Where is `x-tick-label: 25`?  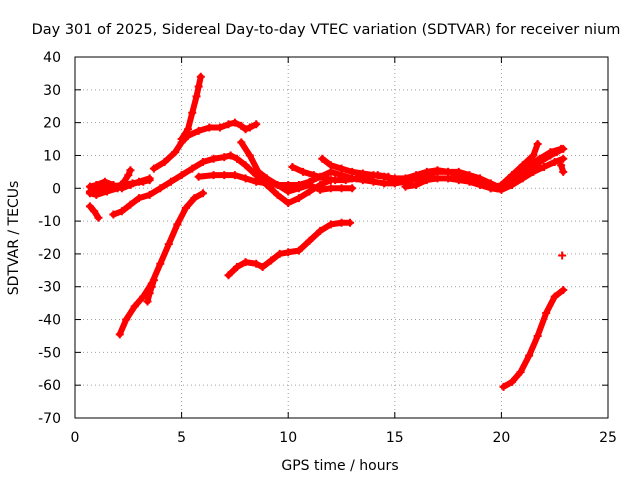 x-tick-label: 25 is located at coordinates (608, 438).